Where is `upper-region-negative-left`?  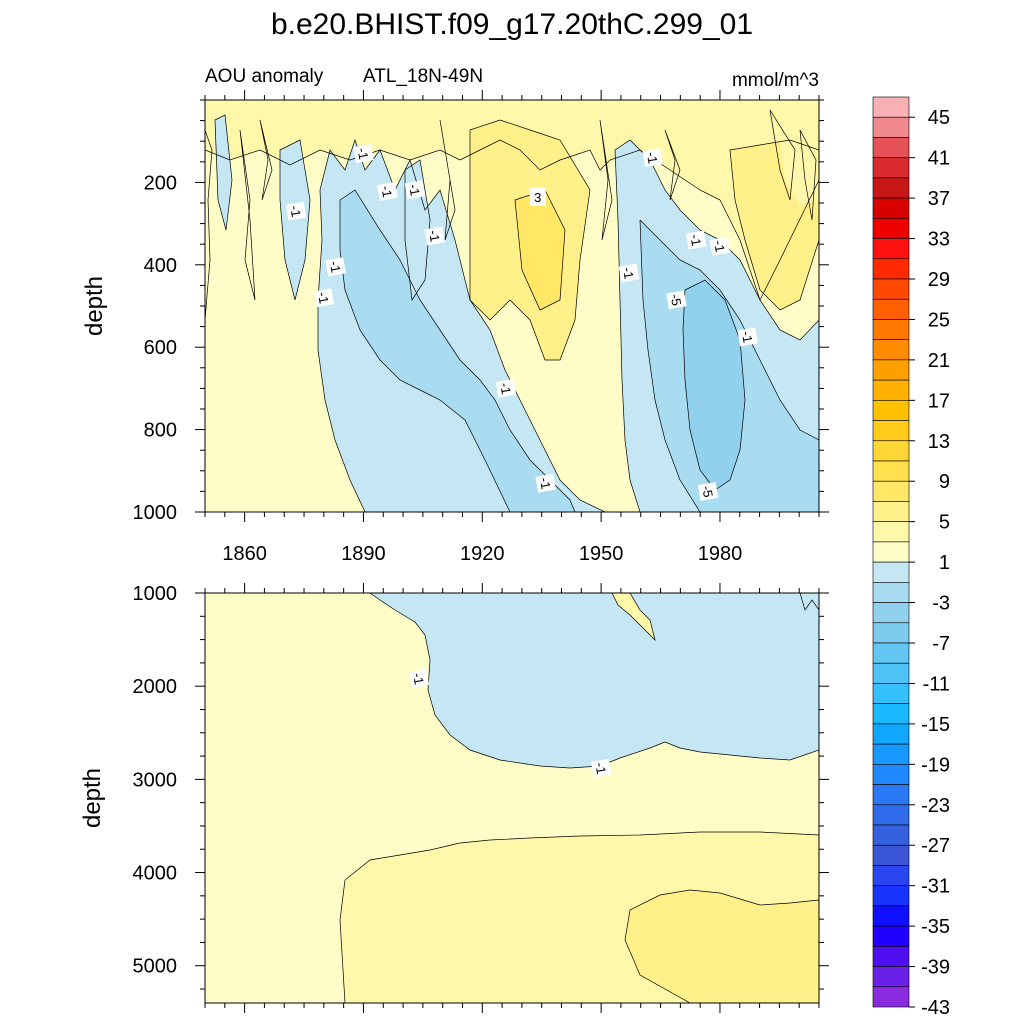 upper-region-negative-left is located at coordinates (461, 326).